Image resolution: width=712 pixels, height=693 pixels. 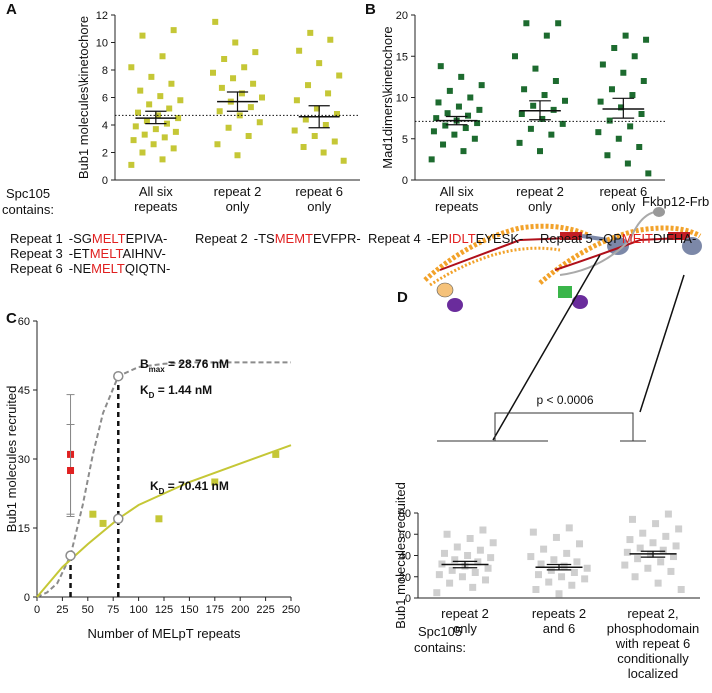 I want to click on schematic-label: Fkbp12-Frb, so click(x=675, y=201).